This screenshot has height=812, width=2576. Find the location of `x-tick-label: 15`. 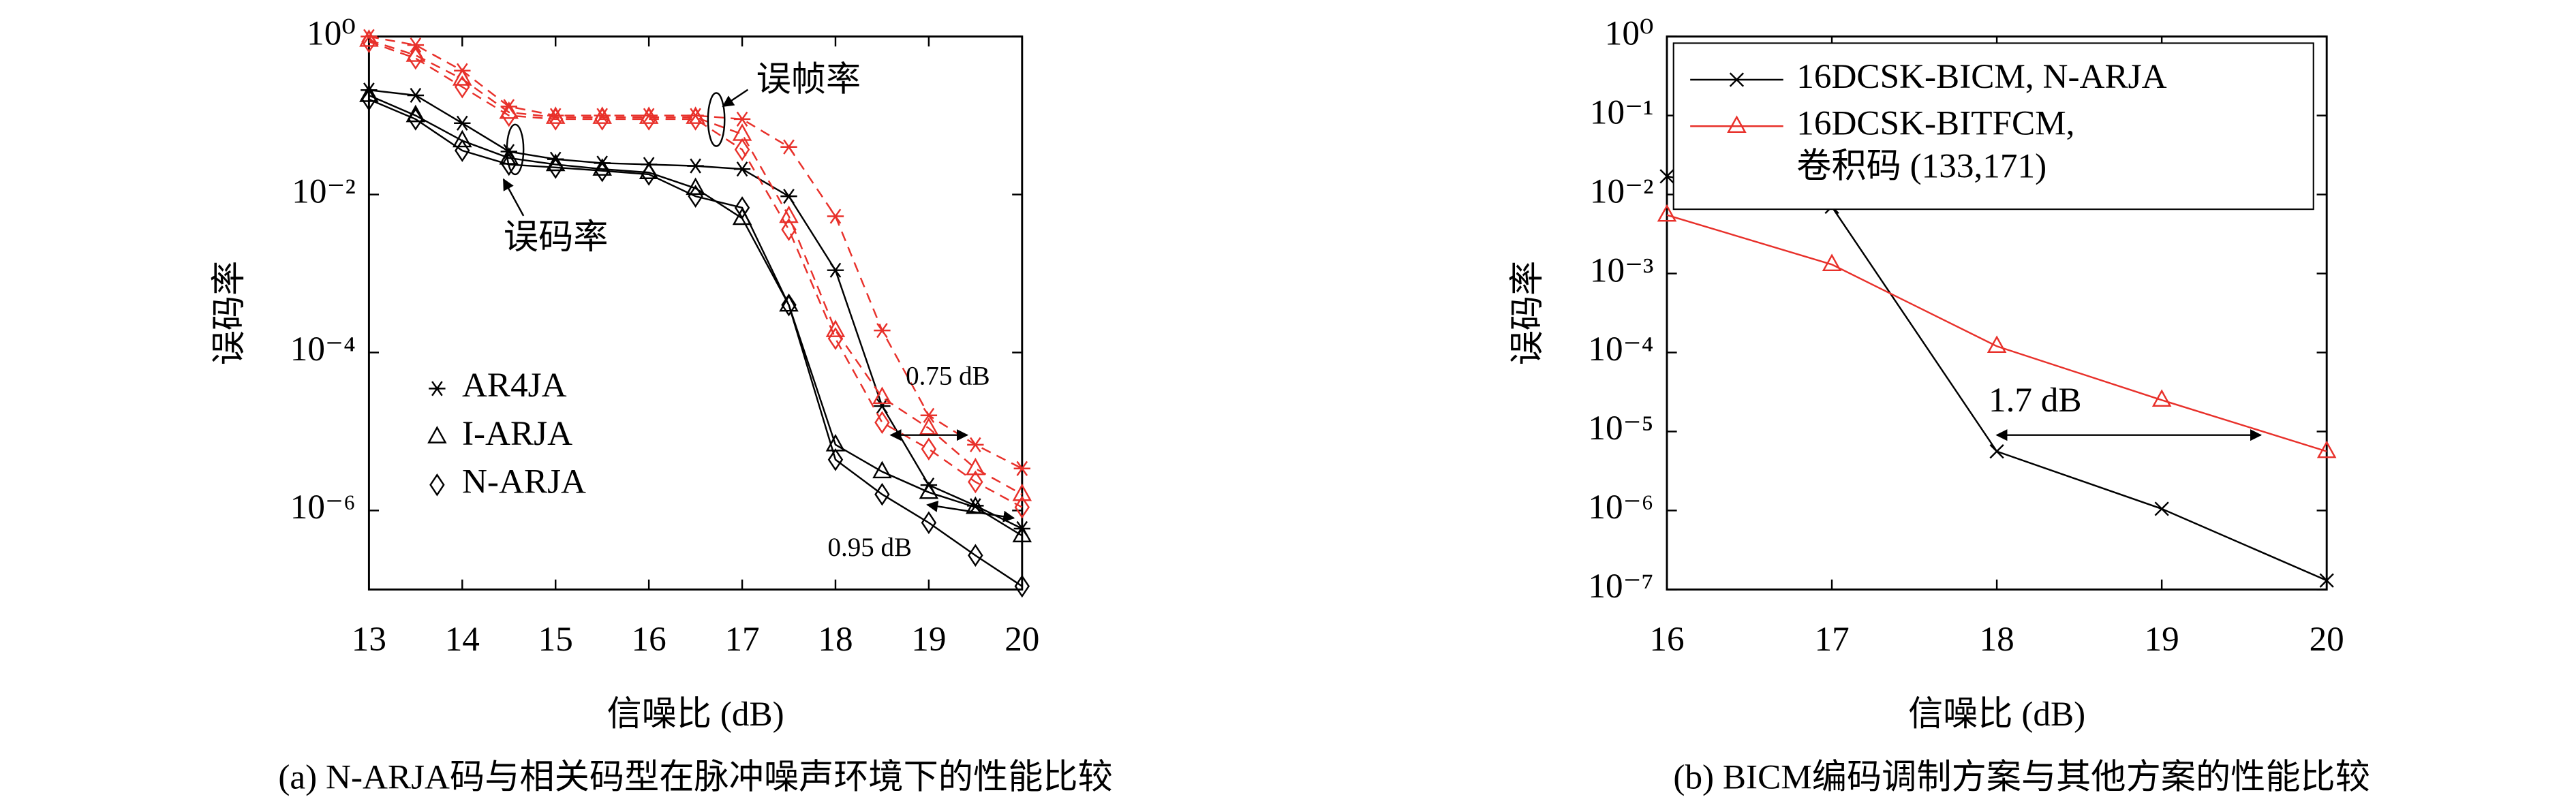

x-tick-label: 15 is located at coordinates (555, 639).